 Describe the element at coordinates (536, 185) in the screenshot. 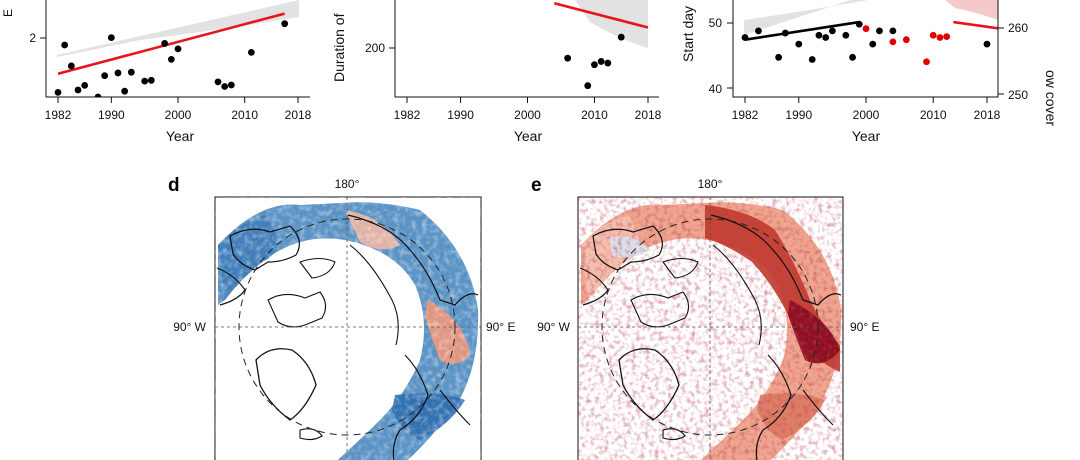

I see `map-e-panel-label: e` at that location.